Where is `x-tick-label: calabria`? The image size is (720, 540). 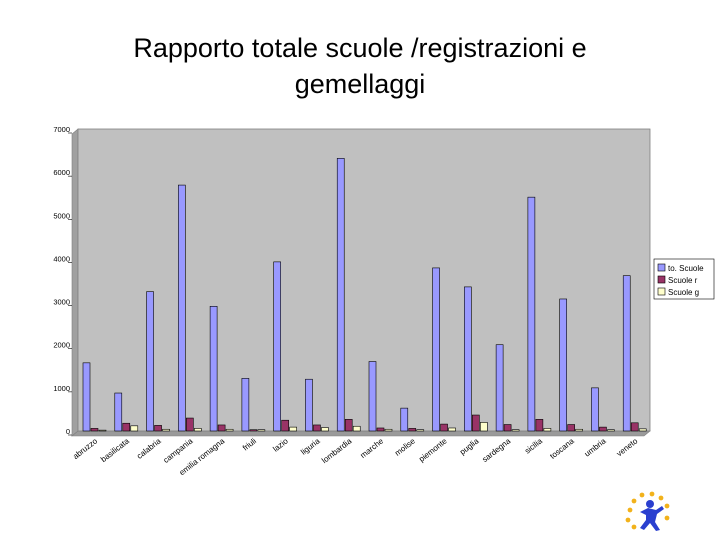 x-tick-label: calabria is located at coordinates (149, 448).